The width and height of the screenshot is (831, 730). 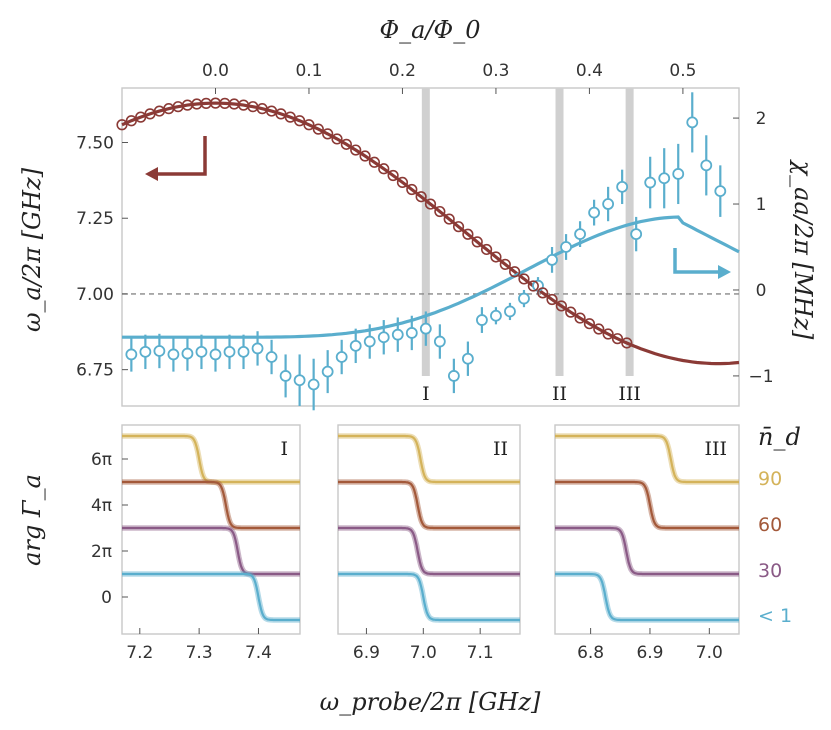 I want to click on chi-fit-line, so click(x=431, y=277).